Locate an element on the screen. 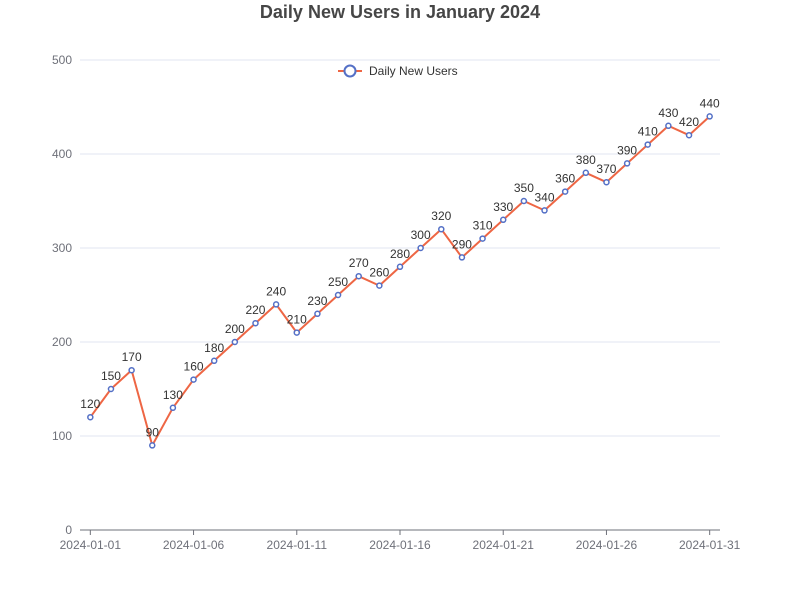  x-tick-label: 2024-01-01 is located at coordinates (91, 545).